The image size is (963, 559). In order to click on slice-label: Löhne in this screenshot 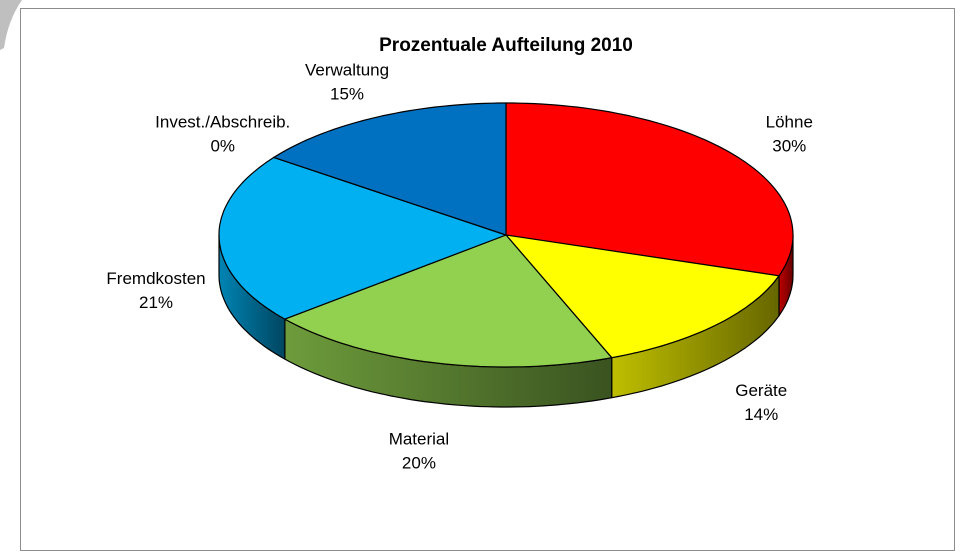, I will do `click(789, 122)`.